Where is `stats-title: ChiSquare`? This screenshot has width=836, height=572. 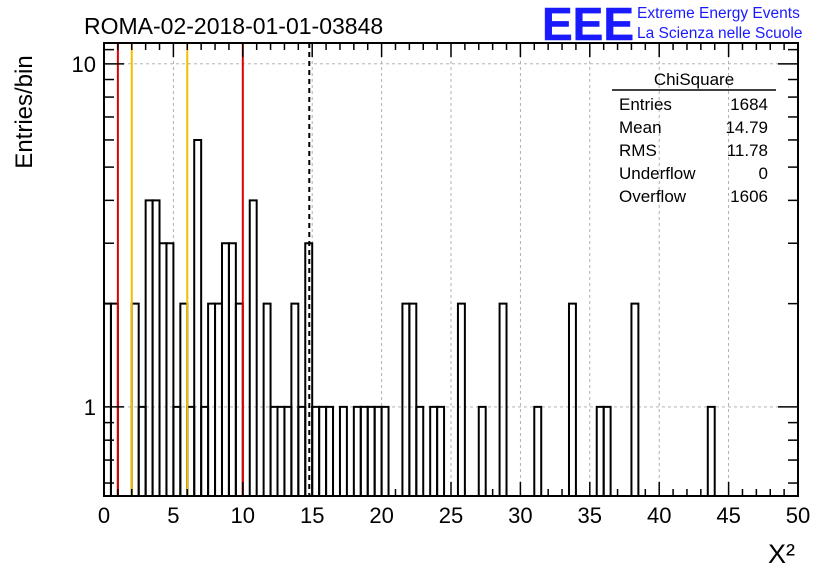 stats-title: ChiSquare is located at coordinates (694, 79).